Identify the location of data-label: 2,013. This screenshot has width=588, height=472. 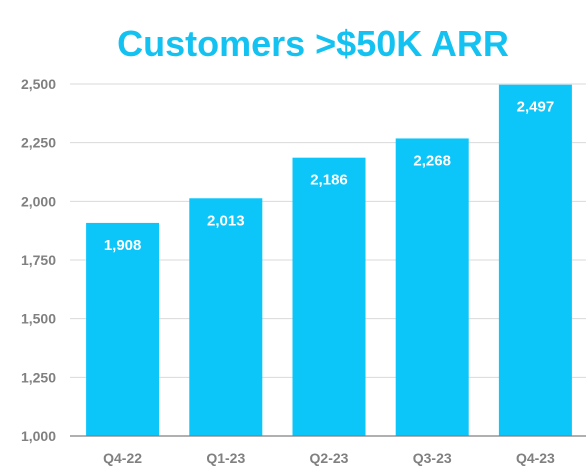
(226, 220).